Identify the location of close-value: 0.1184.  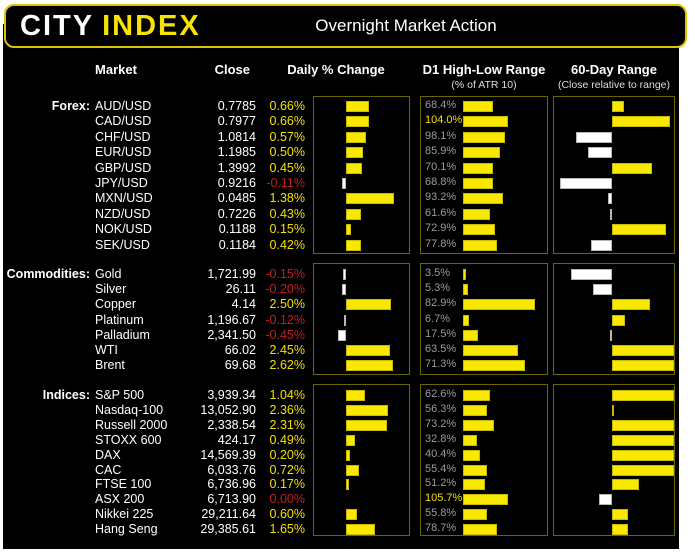
(237, 244).